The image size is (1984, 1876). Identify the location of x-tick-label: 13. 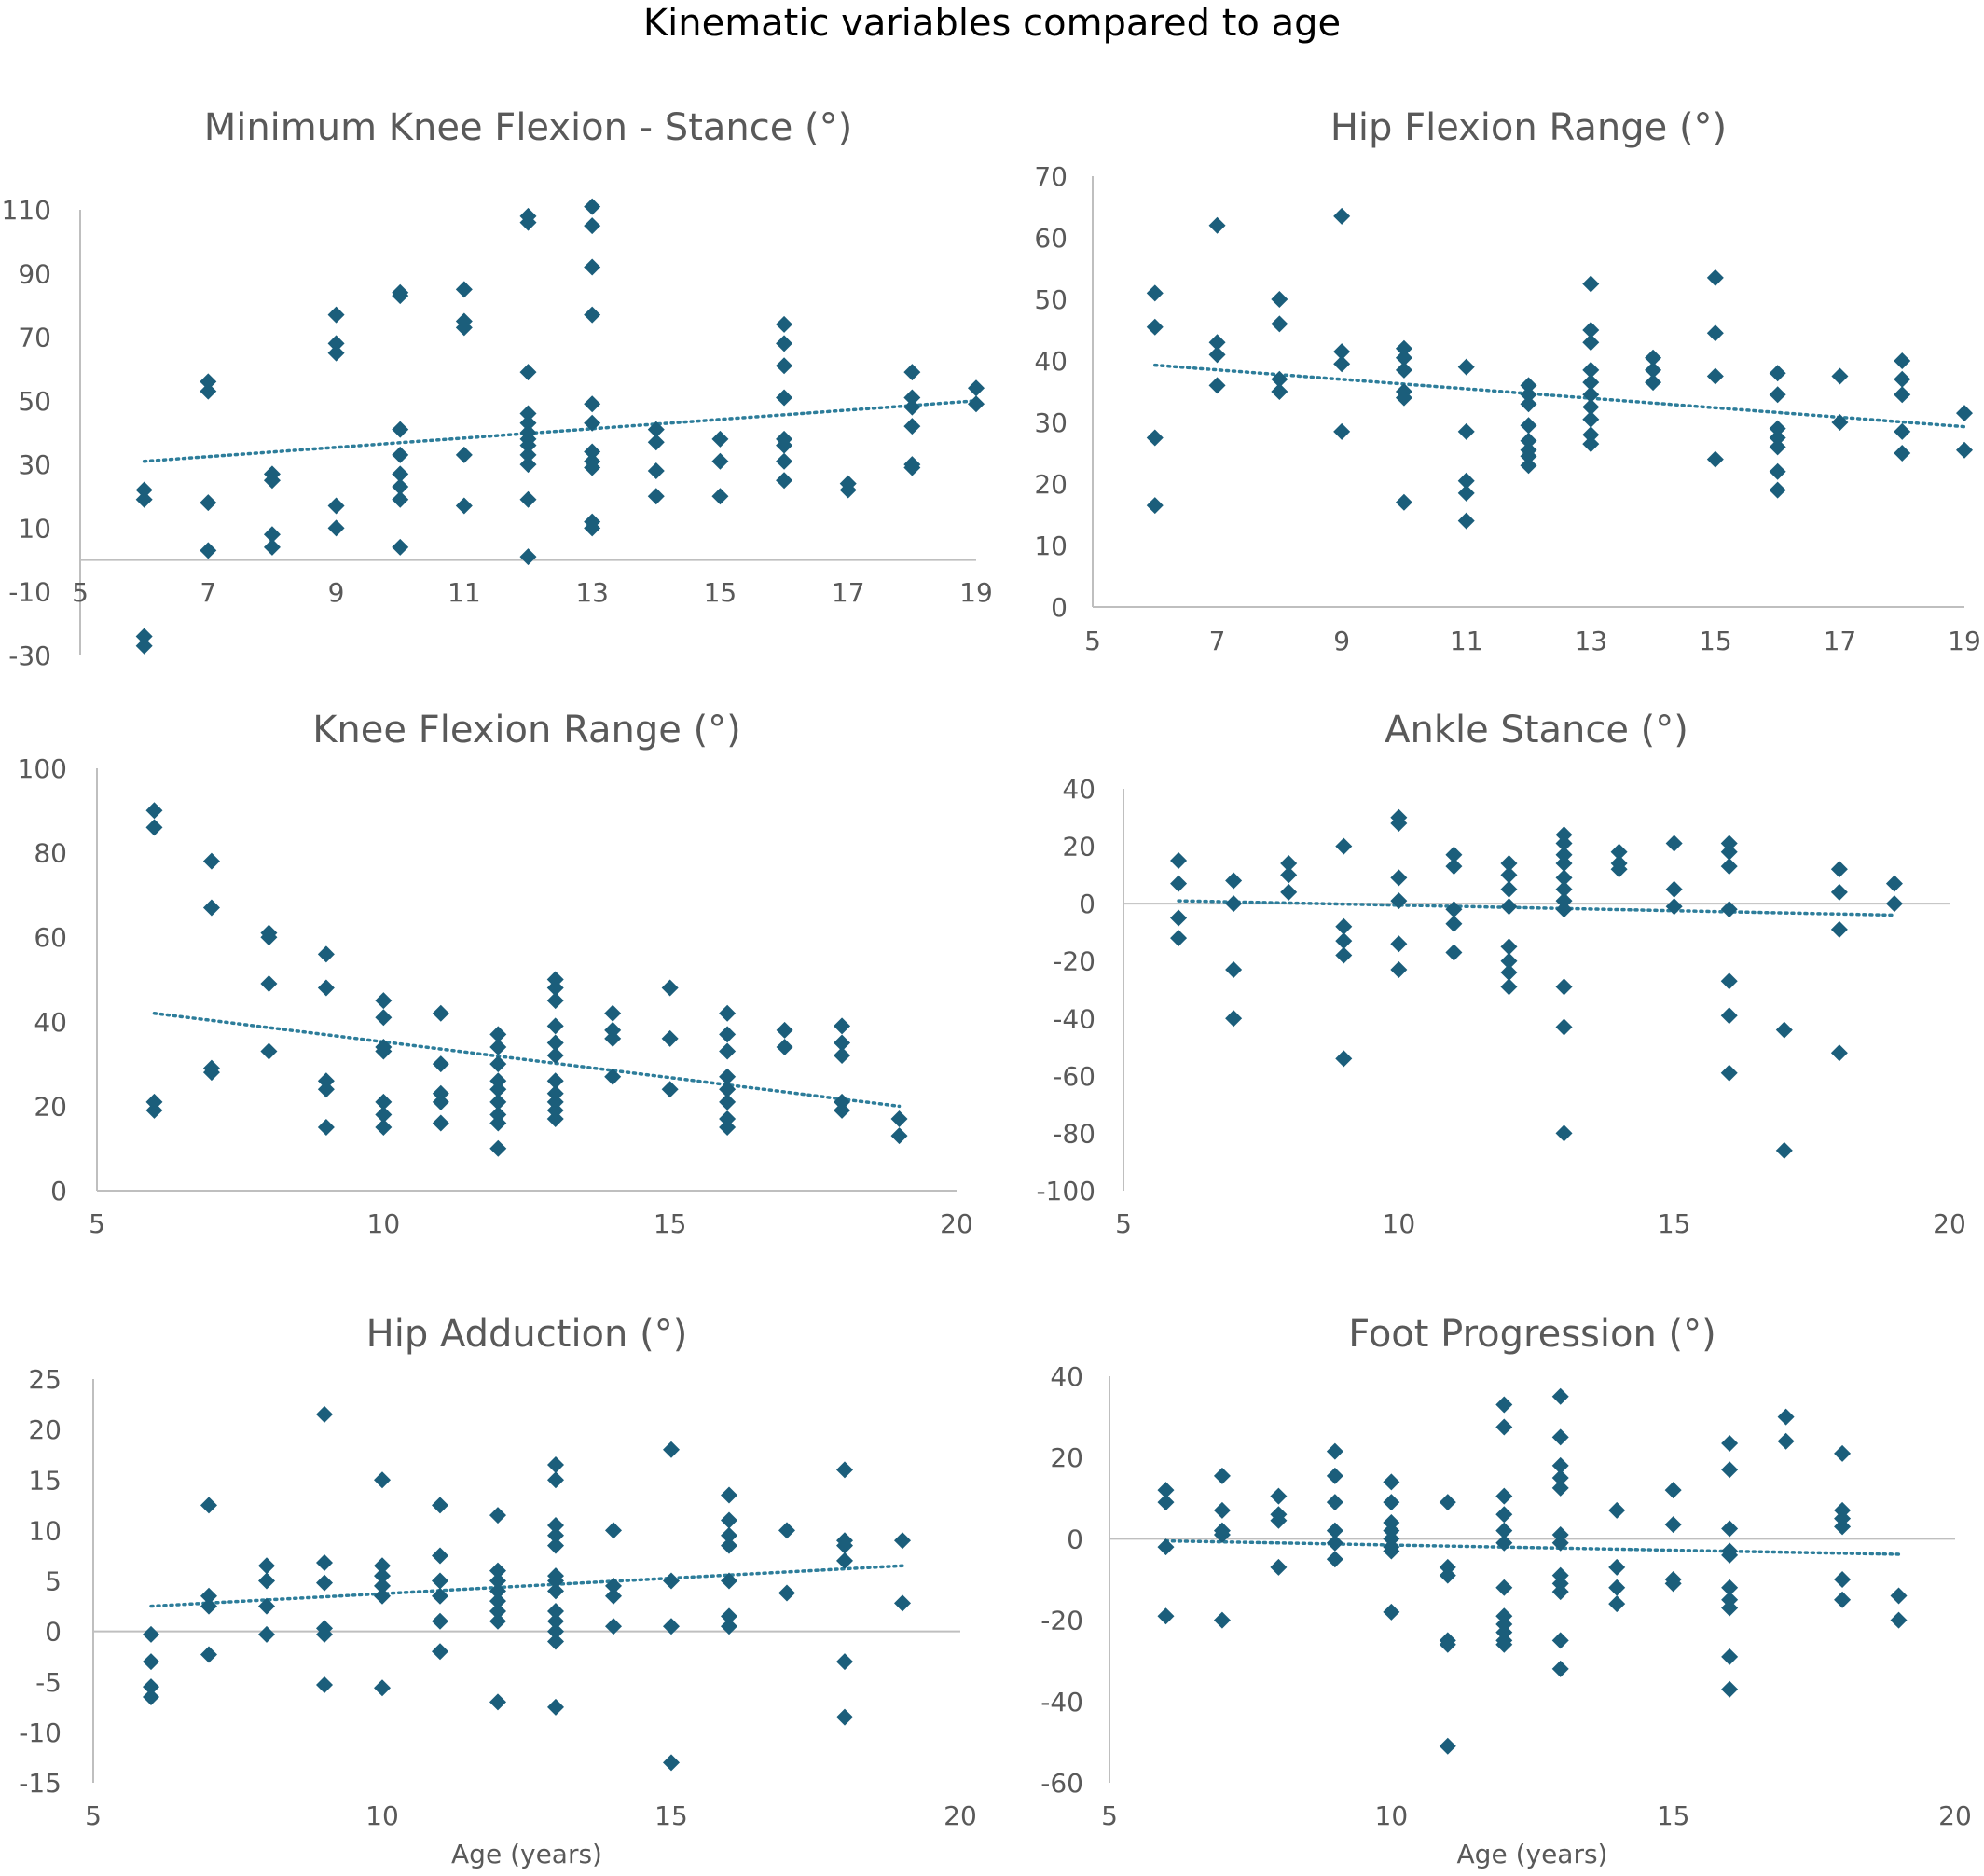
(592, 592).